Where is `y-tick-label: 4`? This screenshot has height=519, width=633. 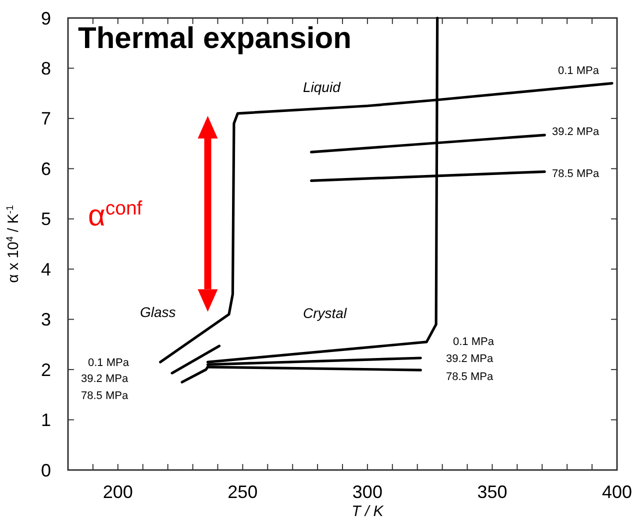 y-tick-label: 4 is located at coordinates (46, 269).